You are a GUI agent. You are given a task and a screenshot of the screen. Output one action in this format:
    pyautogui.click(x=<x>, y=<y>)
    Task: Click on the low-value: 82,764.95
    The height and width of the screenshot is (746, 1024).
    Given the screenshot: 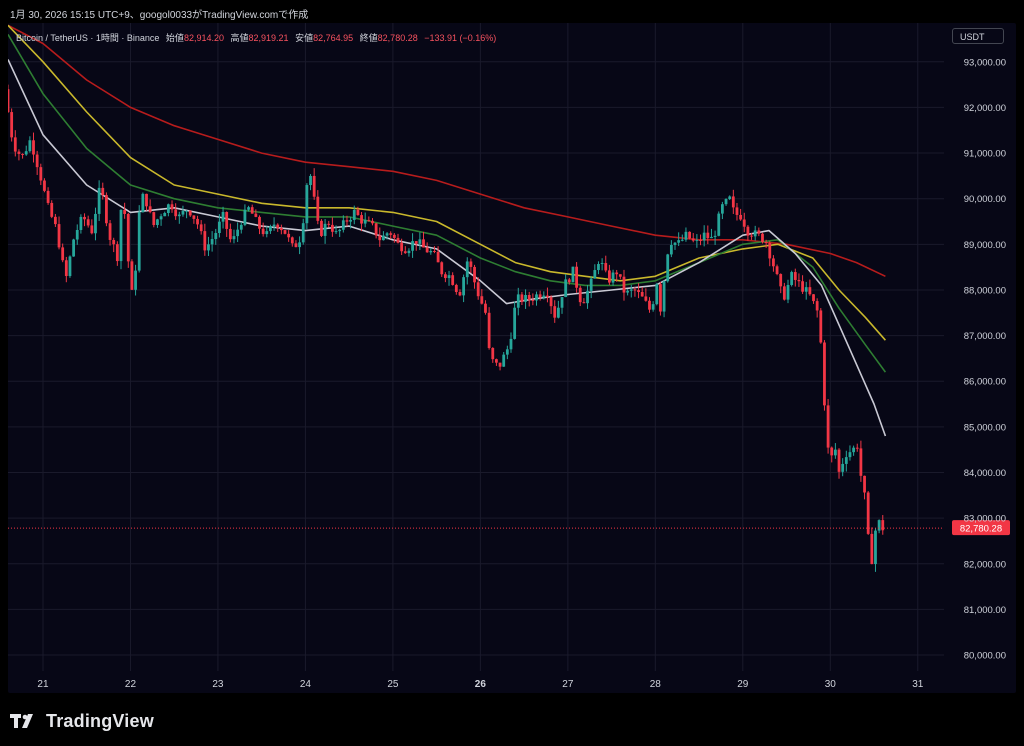 What is the action you would take?
    pyautogui.click(x=333, y=38)
    